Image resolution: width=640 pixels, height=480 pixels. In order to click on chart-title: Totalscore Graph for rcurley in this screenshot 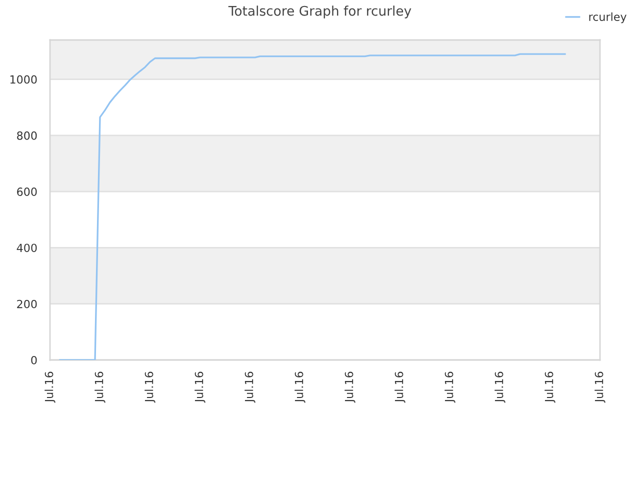, I will do `click(320, 12)`.